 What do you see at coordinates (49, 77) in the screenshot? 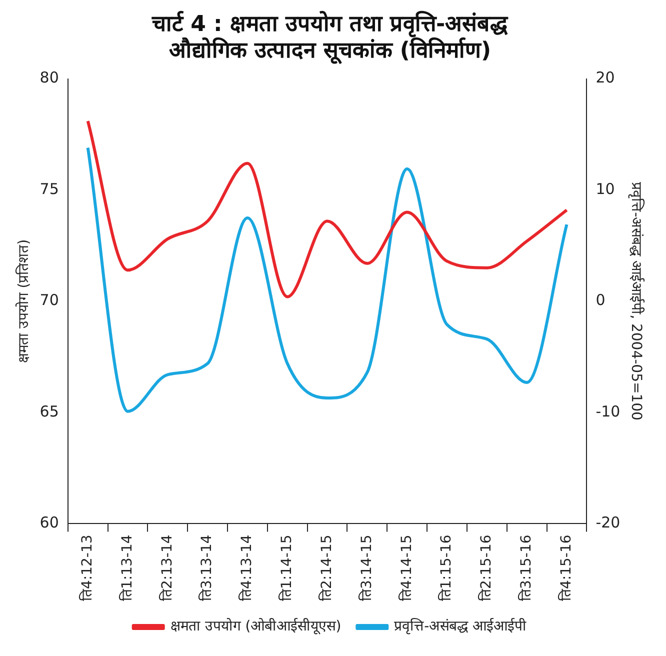
I see `y-tick-label: 80` at bounding box center [49, 77].